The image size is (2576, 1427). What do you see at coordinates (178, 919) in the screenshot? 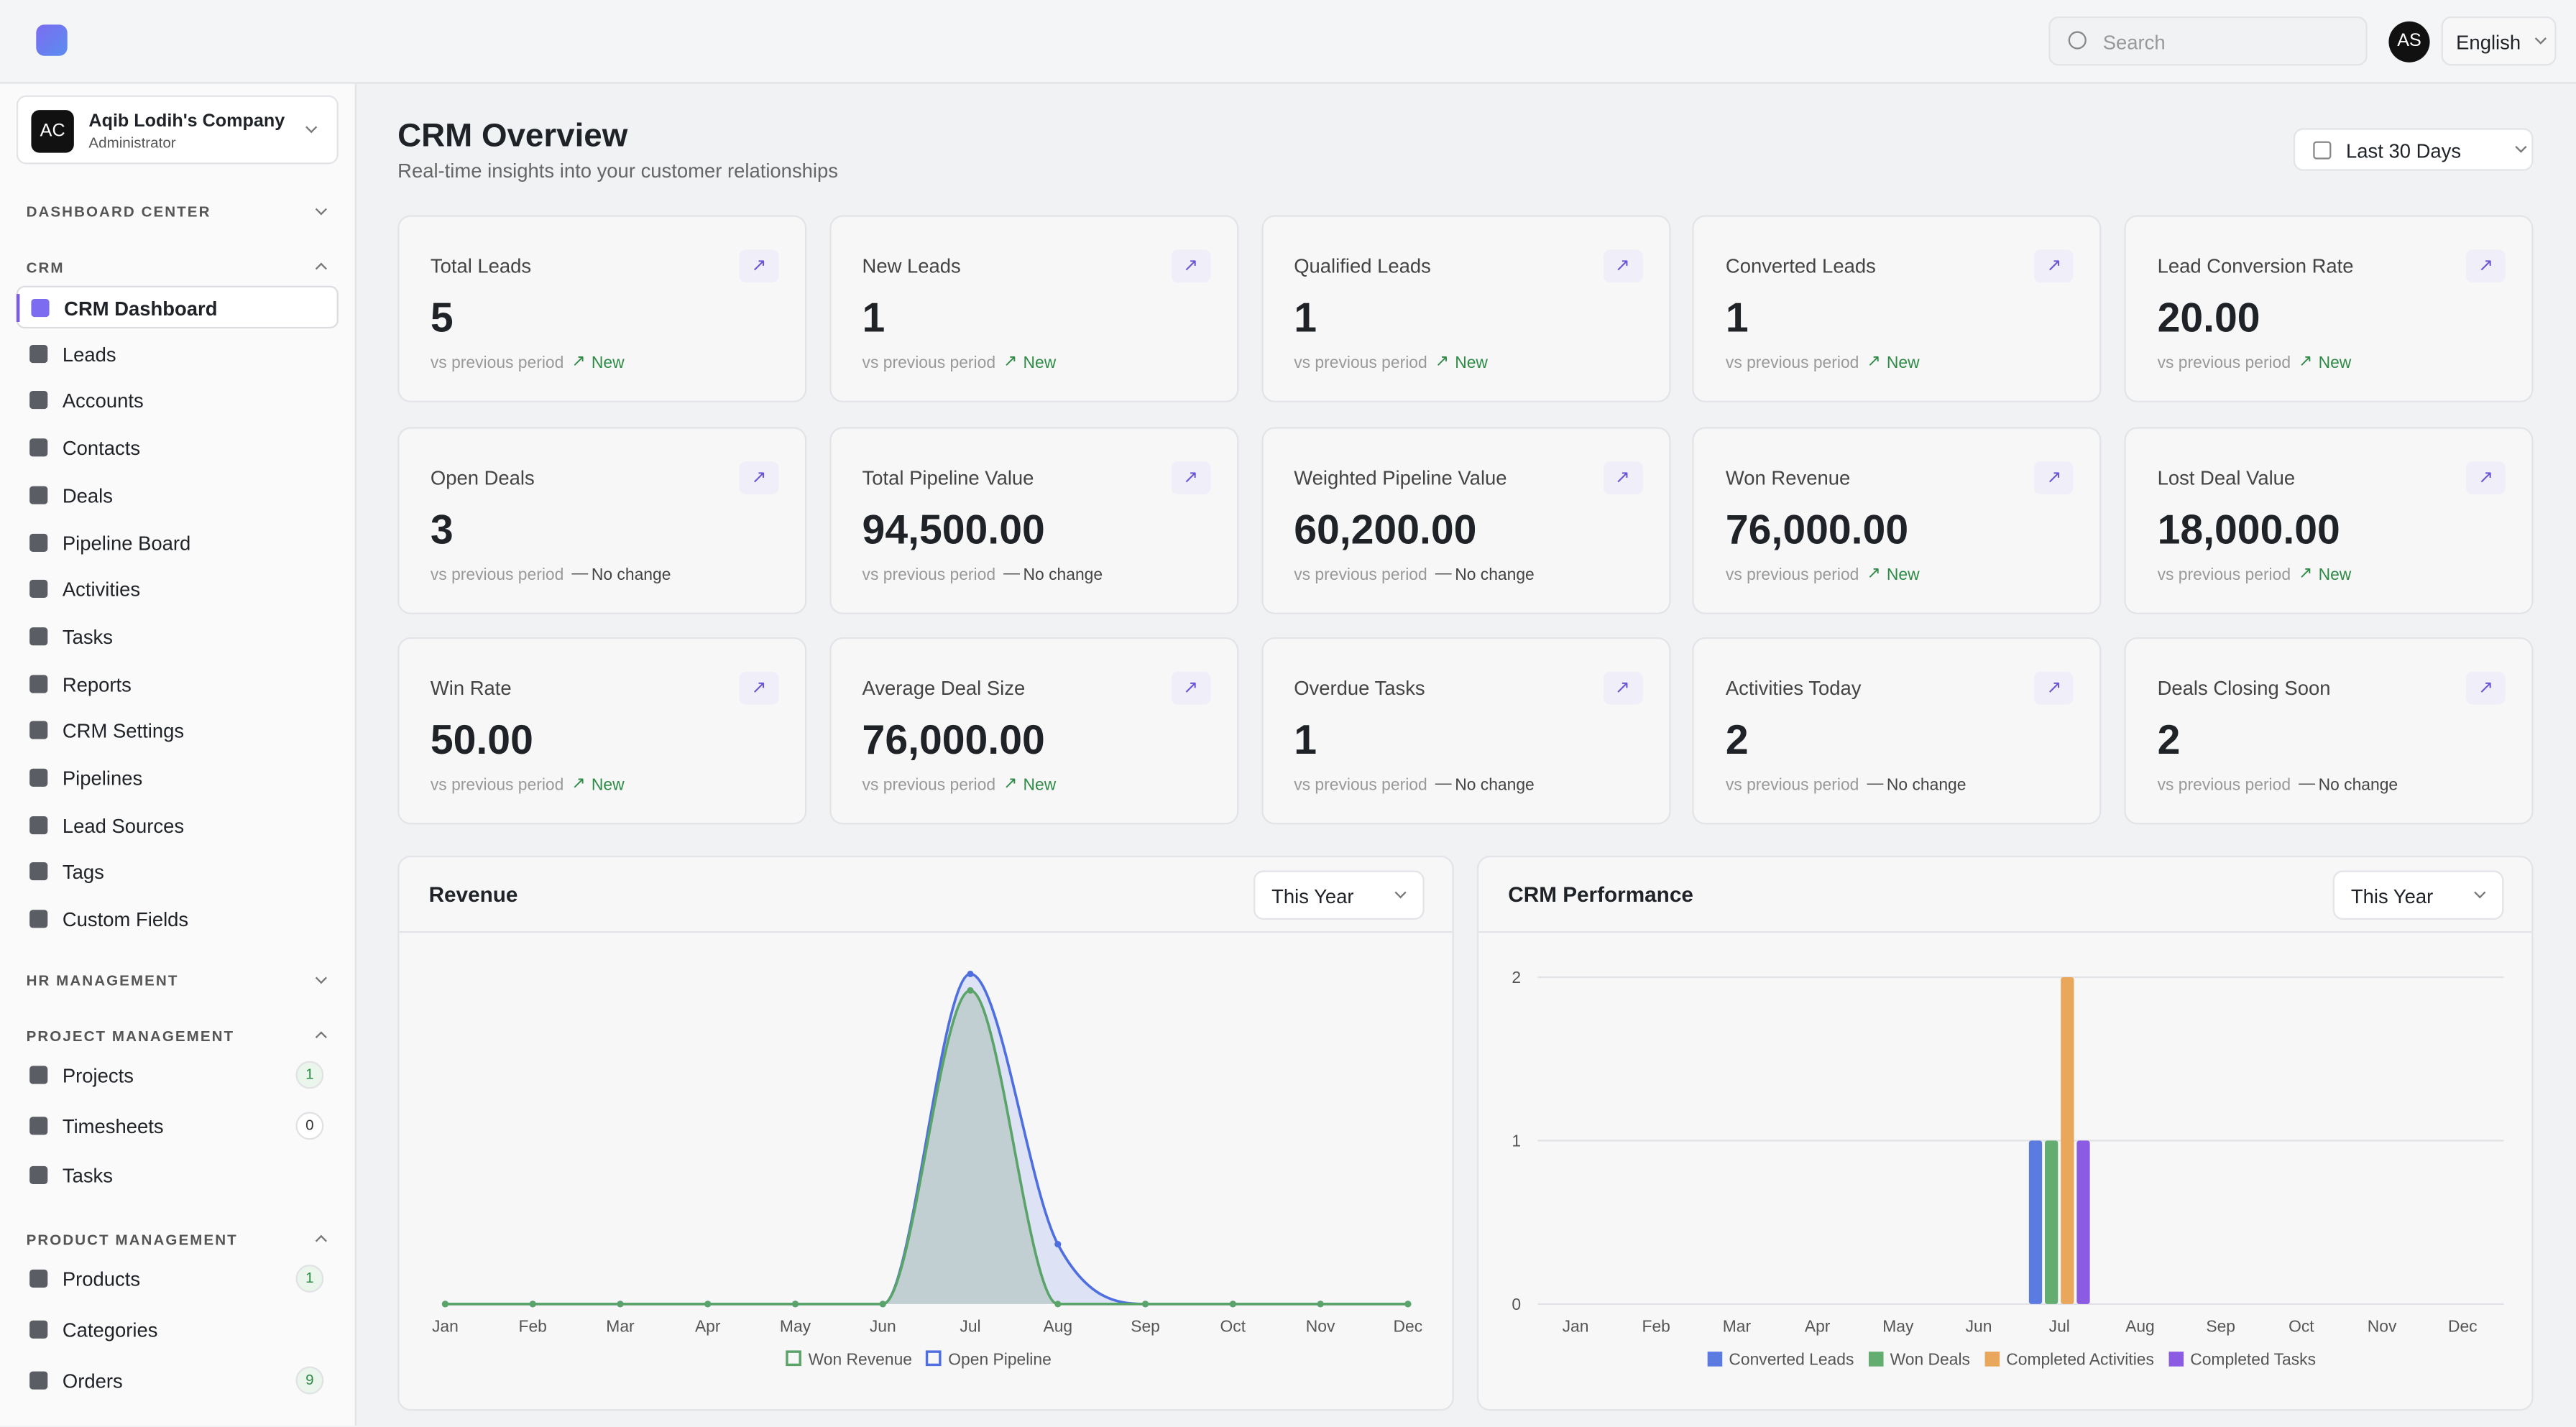
I see `nav-item: Custom Fields` at bounding box center [178, 919].